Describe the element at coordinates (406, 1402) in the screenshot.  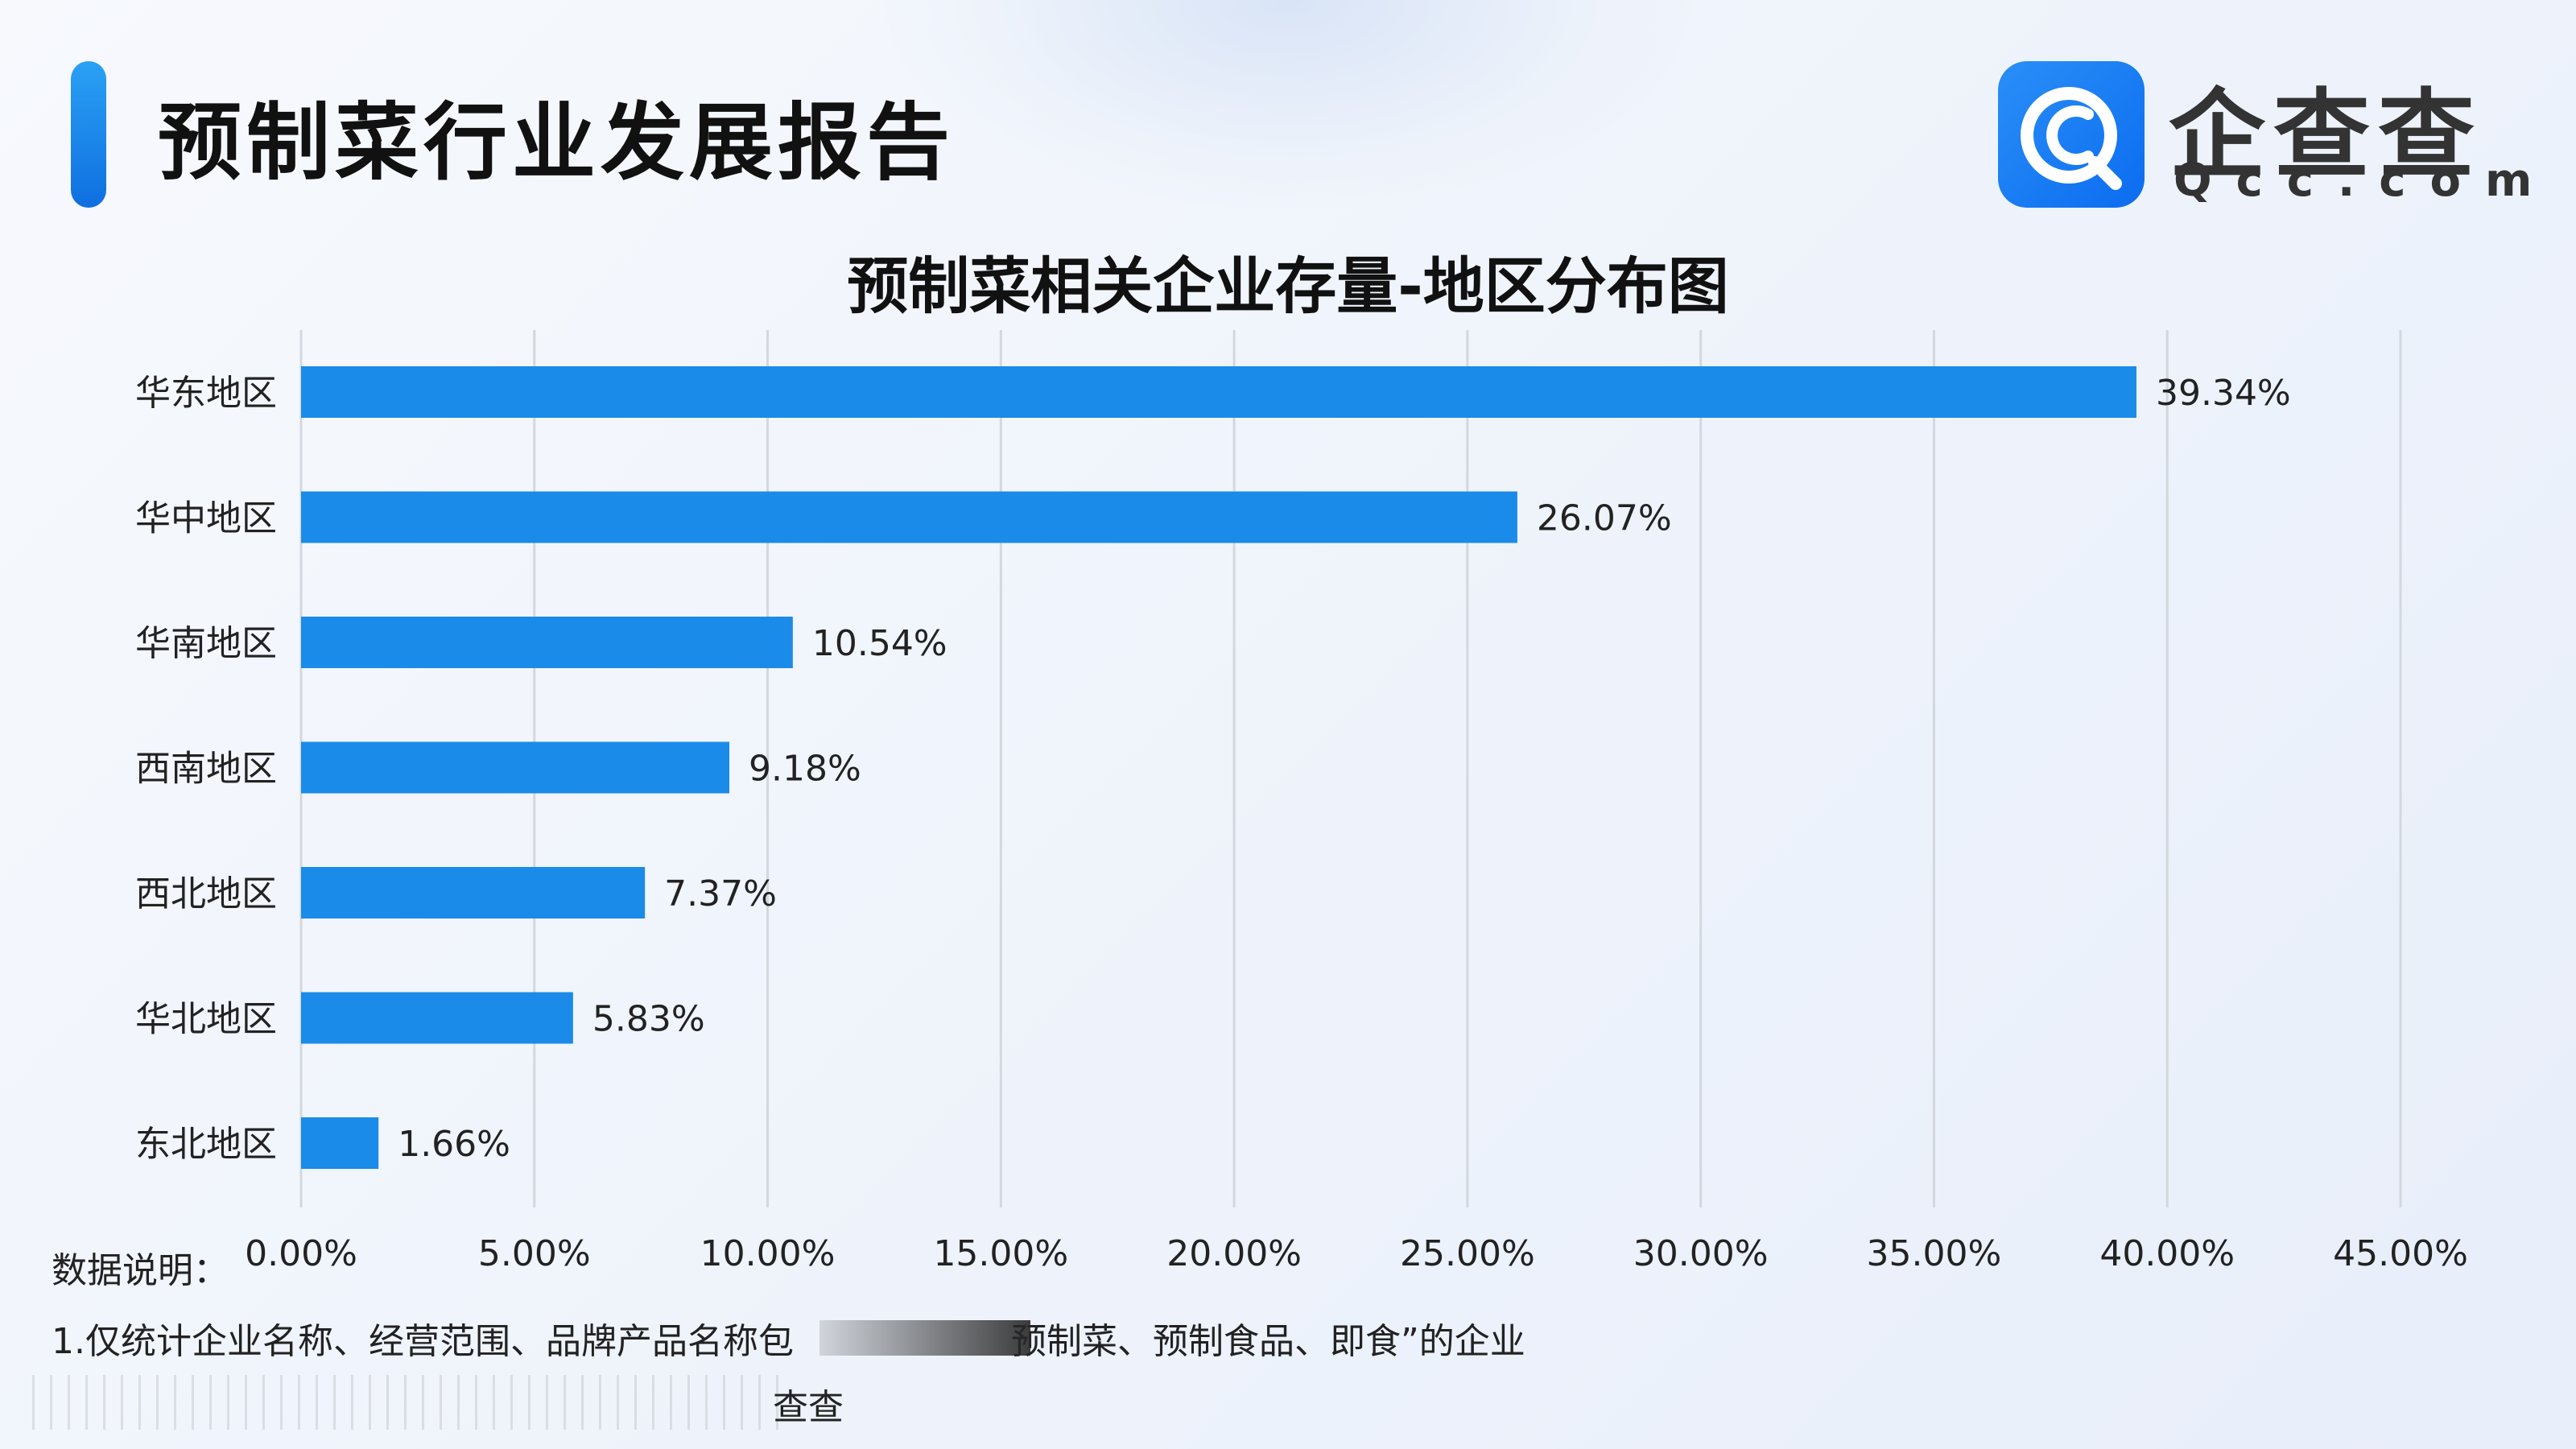
I see `watermark-strip` at that location.